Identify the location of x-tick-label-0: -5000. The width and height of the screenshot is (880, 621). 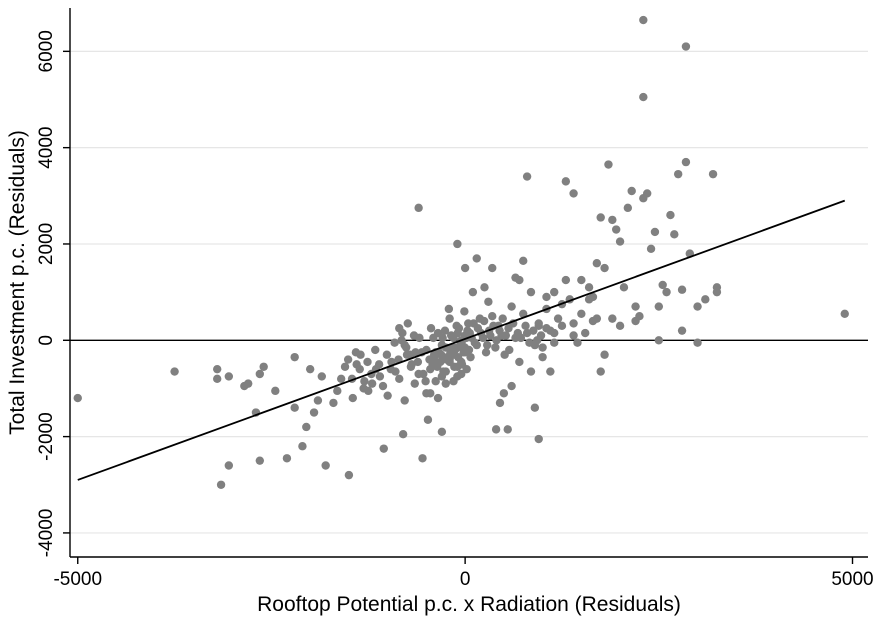
(77, 579).